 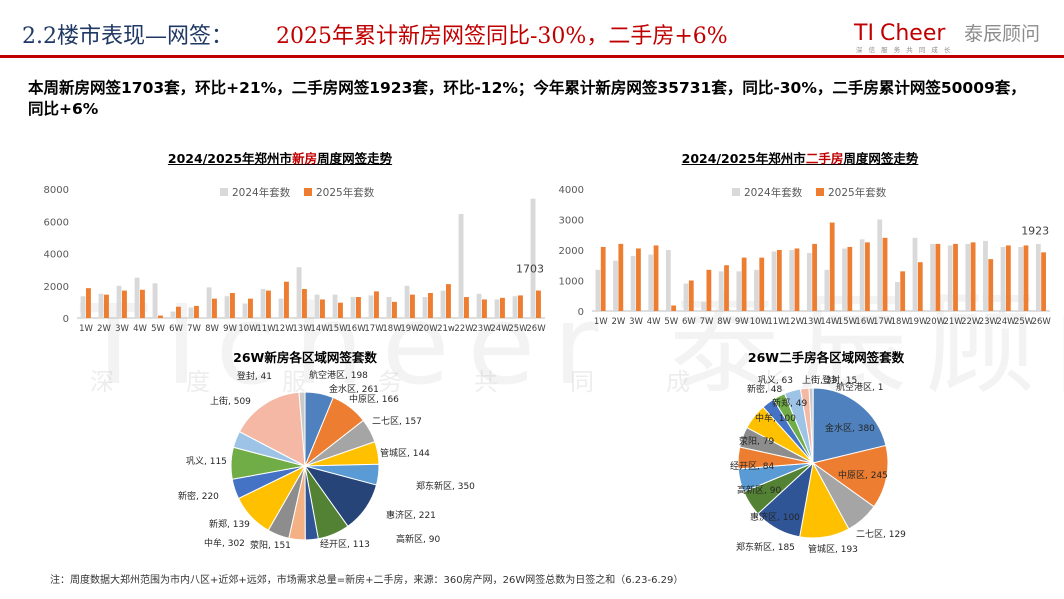 What do you see at coordinates (448, 301) in the screenshot?
I see `bar-2025-21w` at bounding box center [448, 301].